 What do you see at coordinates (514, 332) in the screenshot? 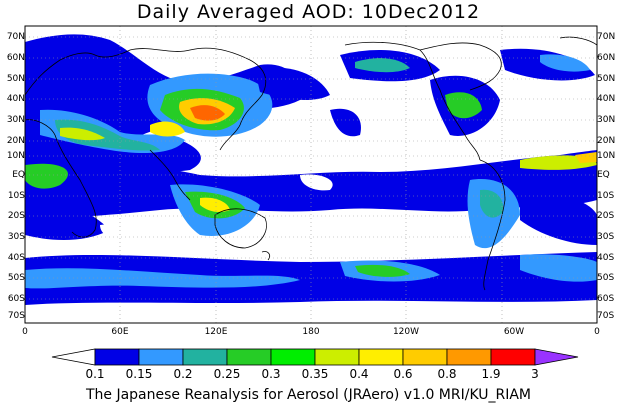
I see `lon-label: 60W` at bounding box center [514, 332].